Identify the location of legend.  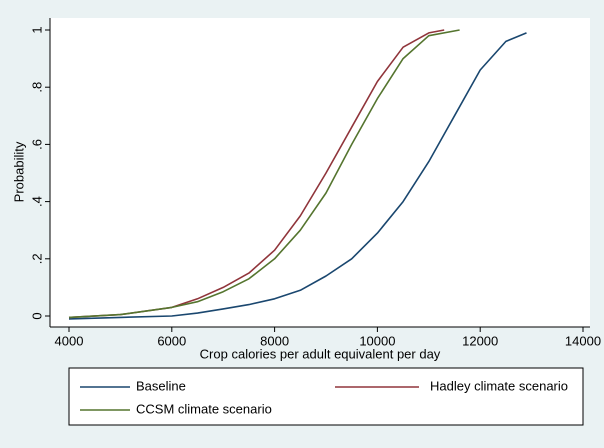
(326, 396).